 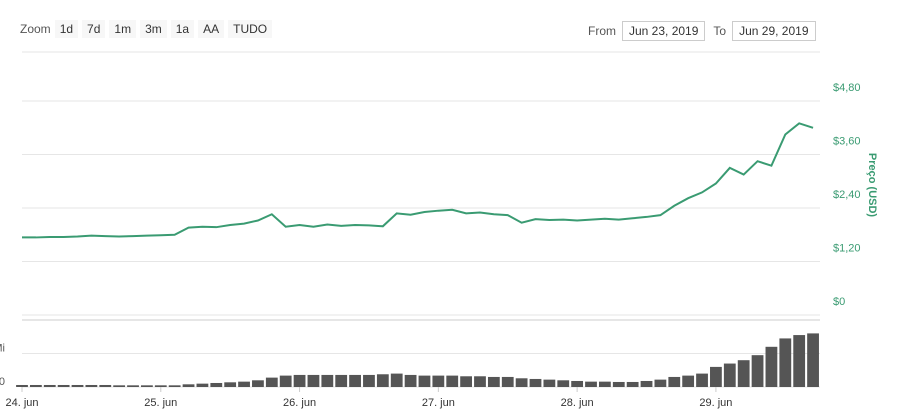 I want to click on x-tick-label: 28. jun, so click(x=577, y=403).